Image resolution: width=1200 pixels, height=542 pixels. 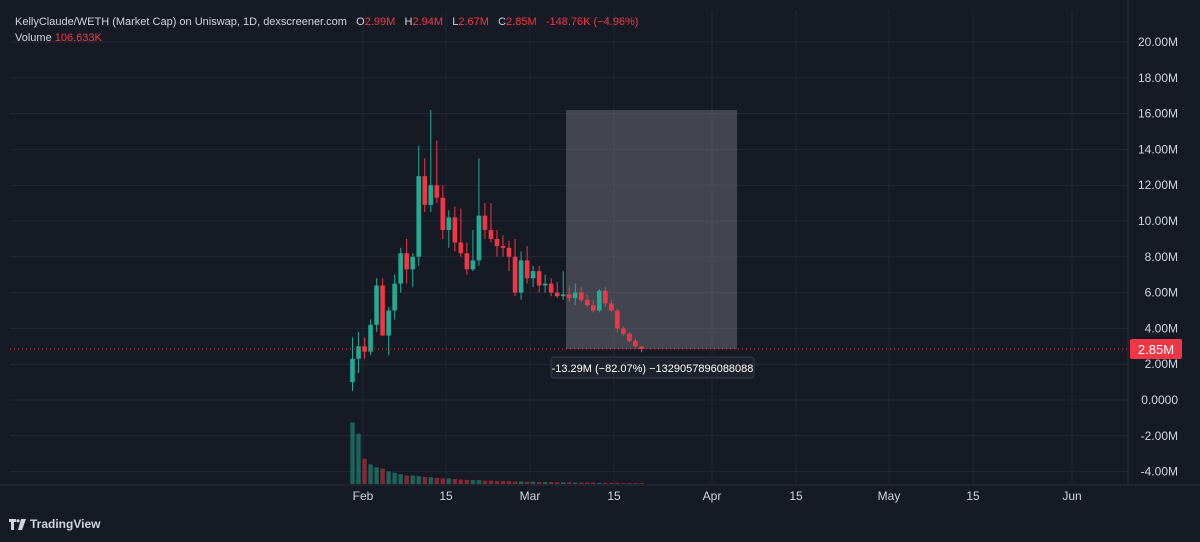 I want to click on tradingview-logo: TradingView, so click(x=54, y=524).